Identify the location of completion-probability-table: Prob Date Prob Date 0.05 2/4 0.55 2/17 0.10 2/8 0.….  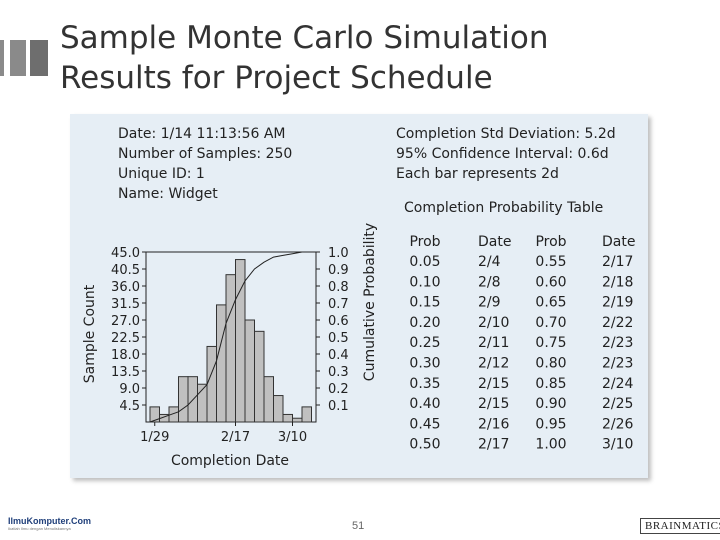
(522, 343).